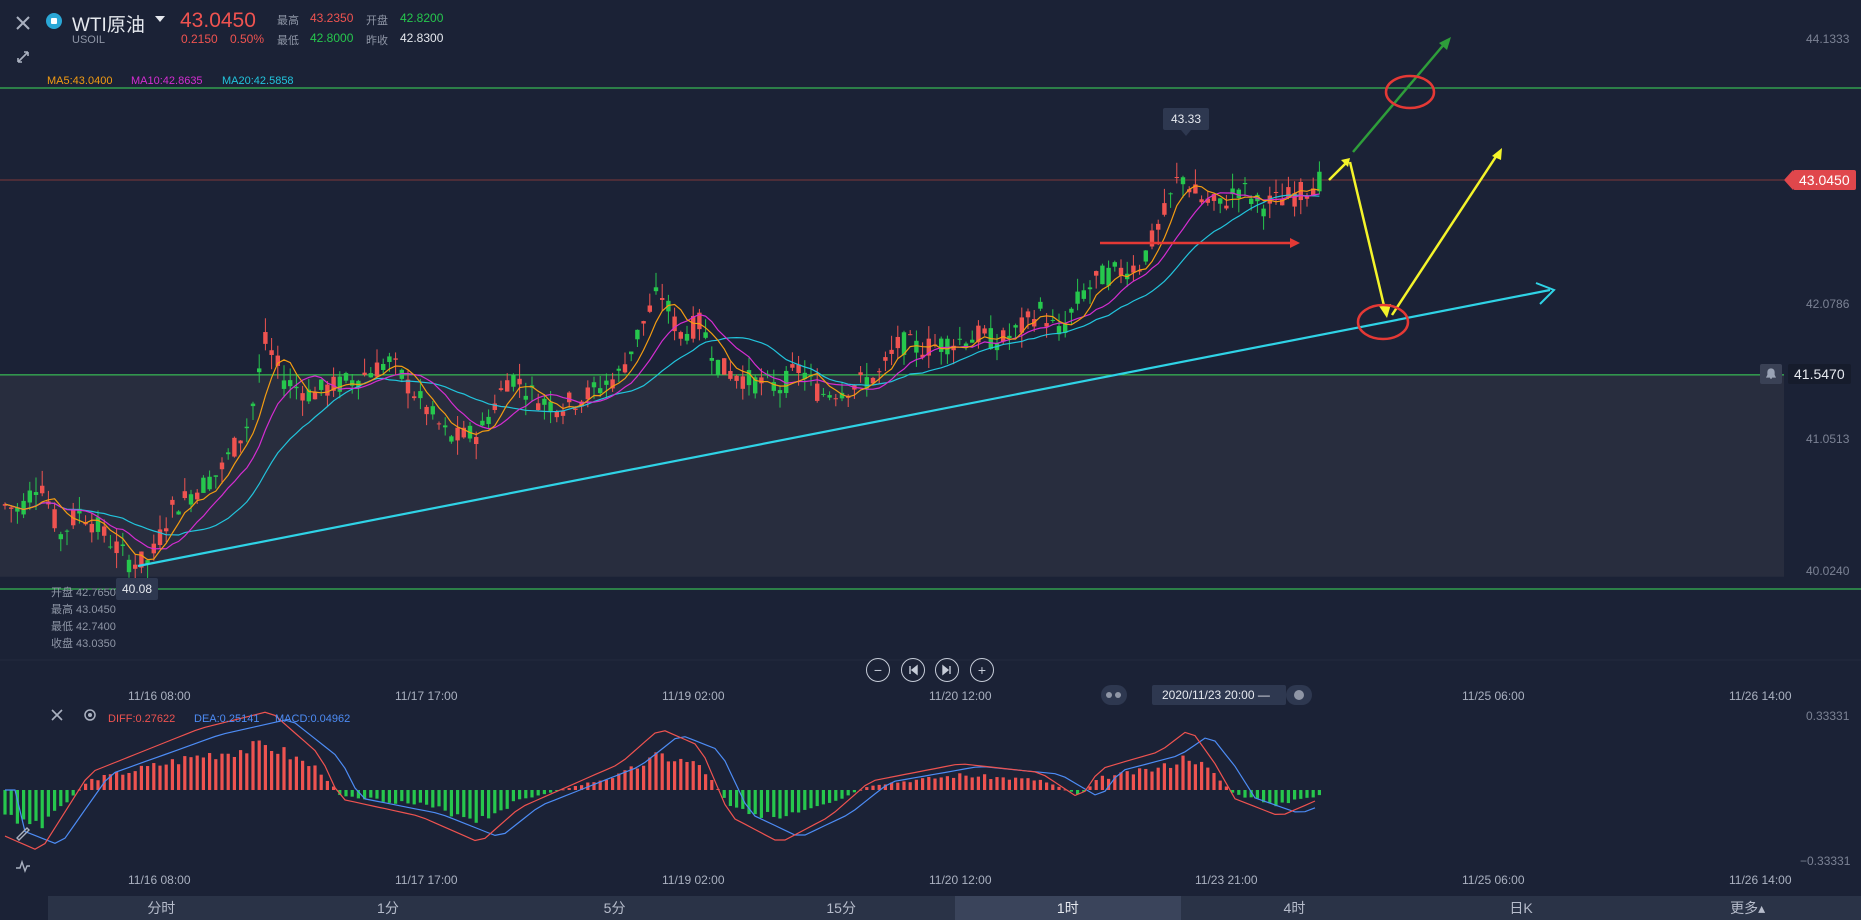  Describe the element at coordinates (137, 589) in the screenshot. I see `low-label-box: 40.08` at that location.